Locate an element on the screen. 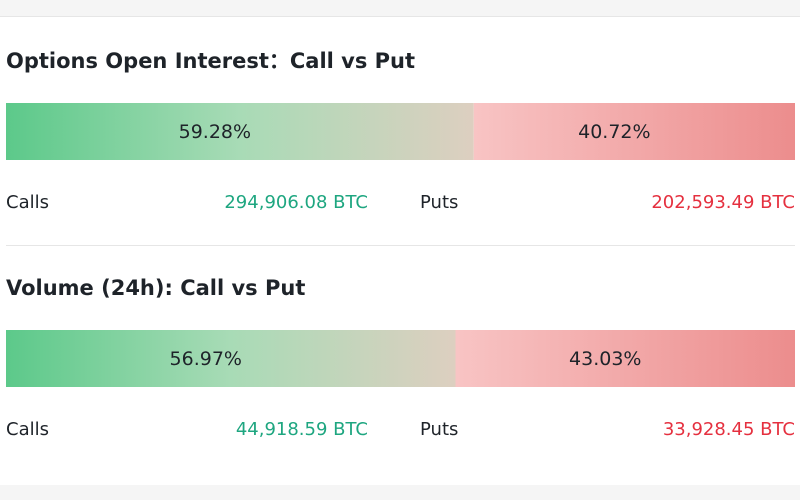  put-pct: 43.03% is located at coordinates (605, 359).